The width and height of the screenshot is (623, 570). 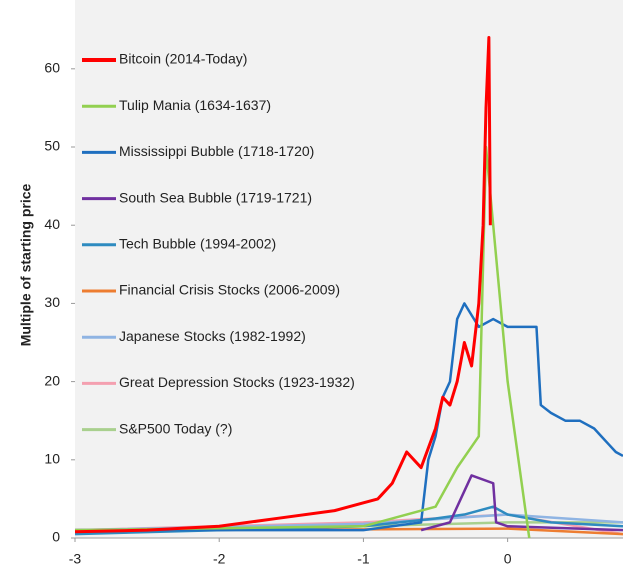 What do you see at coordinates (197, 244) in the screenshot?
I see `legend-label: Tech Bubble (1994-2002)` at bounding box center [197, 244].